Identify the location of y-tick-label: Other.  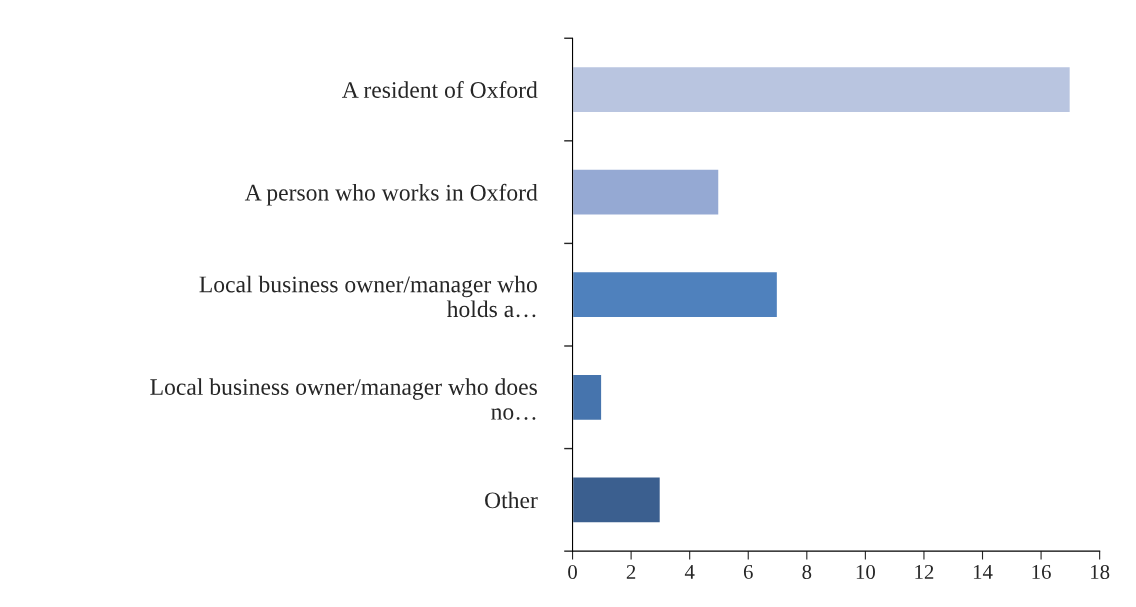
(511, 500).